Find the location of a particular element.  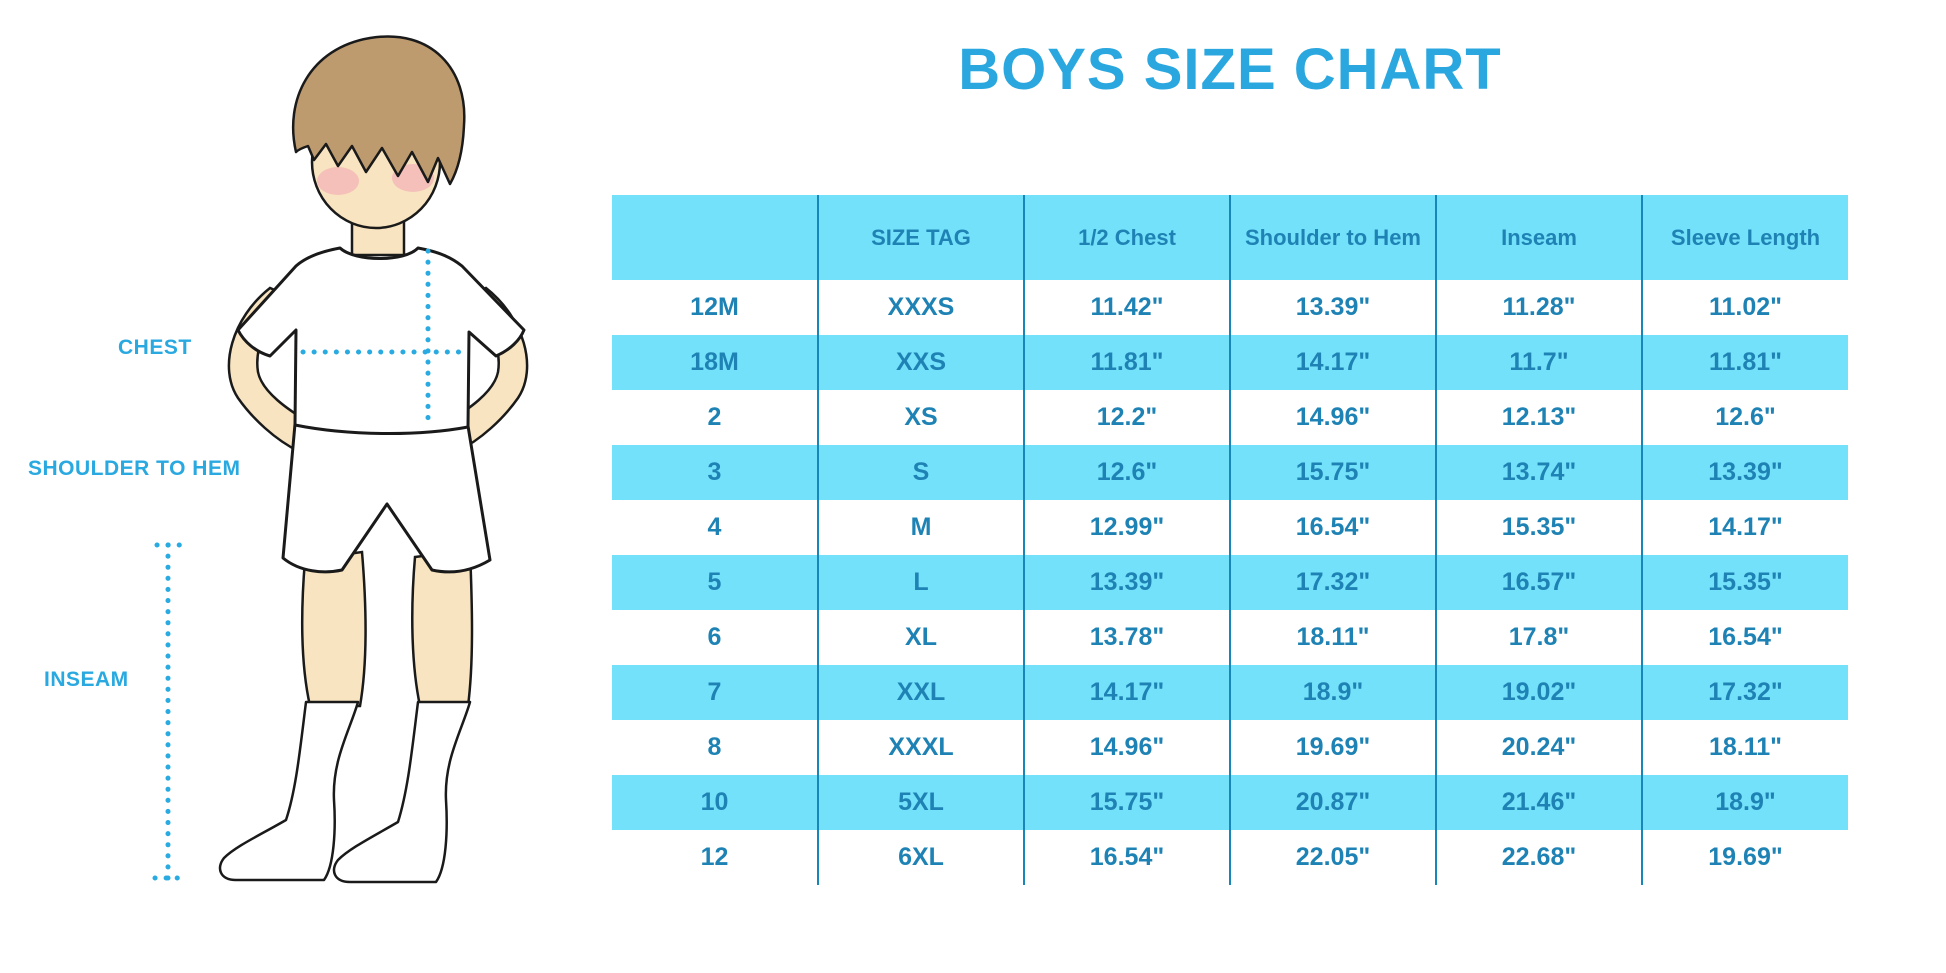

value-cell: 21.46" is located at coordinates (1538, 802).